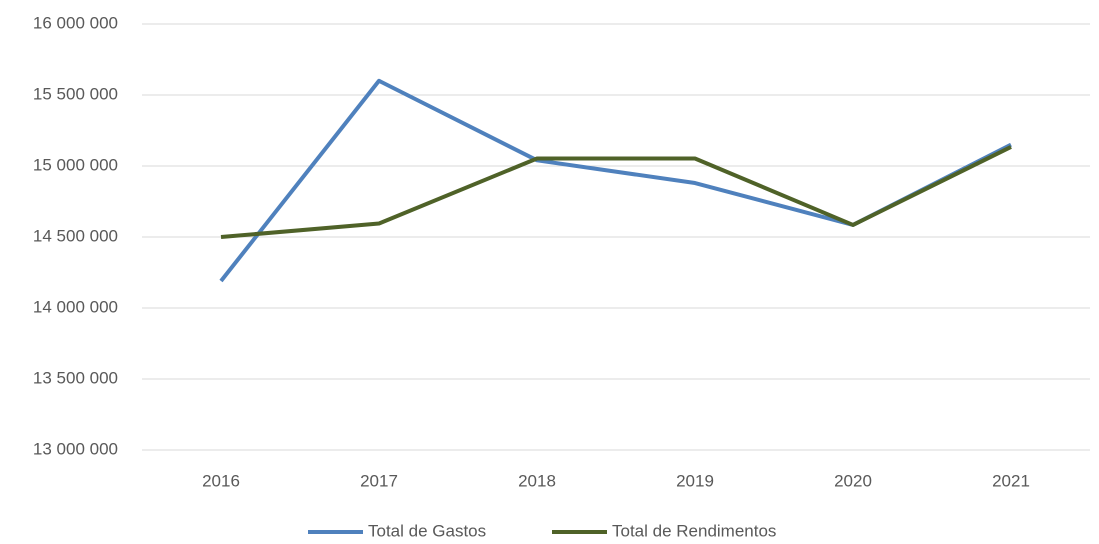 The width and height of the screenshot is (1099, 544). I want to click on y-tick-label: 15 500 000, so click(75, 93).